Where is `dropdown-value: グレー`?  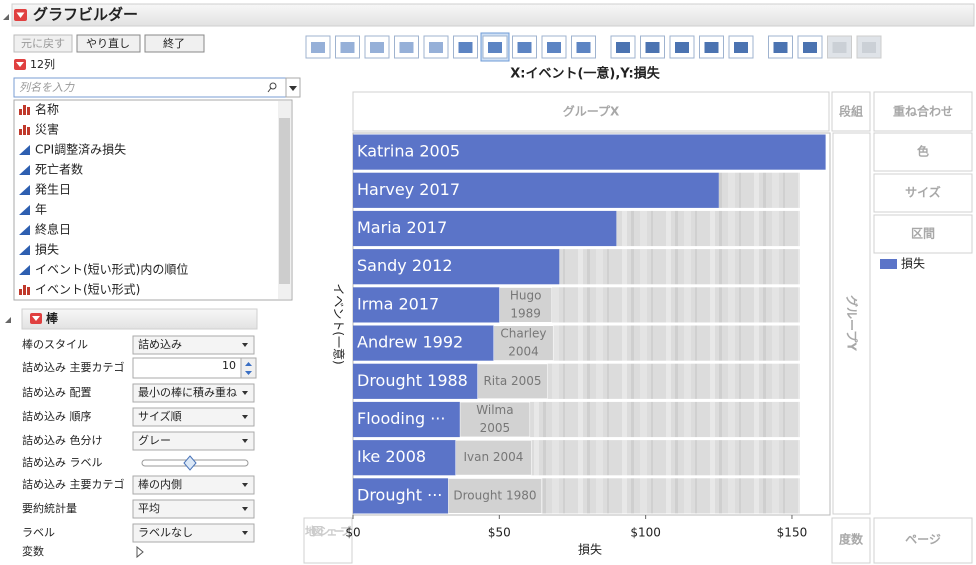 dropdown-value: グレー is located at coordinates (154, 440).